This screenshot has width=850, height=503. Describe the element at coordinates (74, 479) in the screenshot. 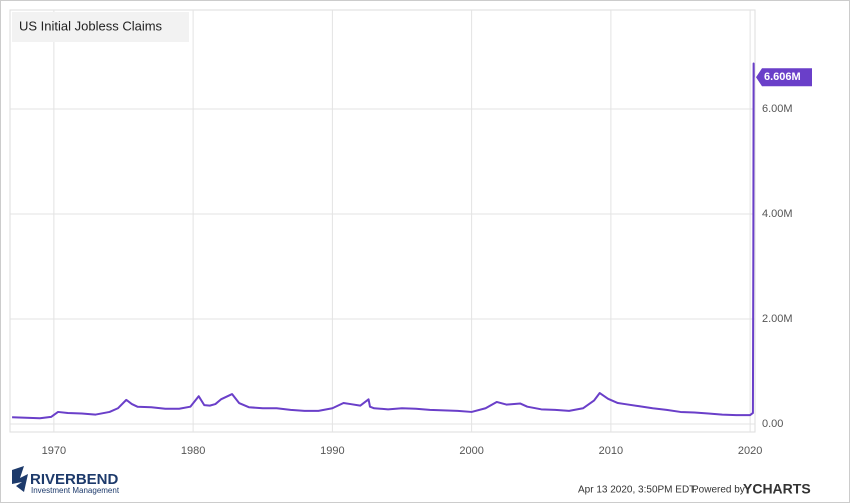

I see `logo-name: RIVERBEND` at that location.